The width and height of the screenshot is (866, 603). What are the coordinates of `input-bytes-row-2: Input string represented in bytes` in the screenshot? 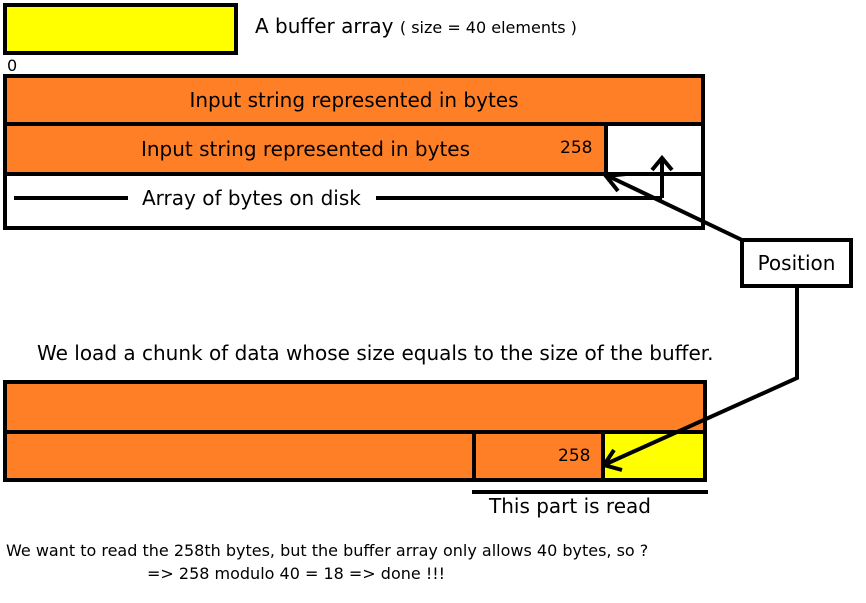 It's located at (305, 149).